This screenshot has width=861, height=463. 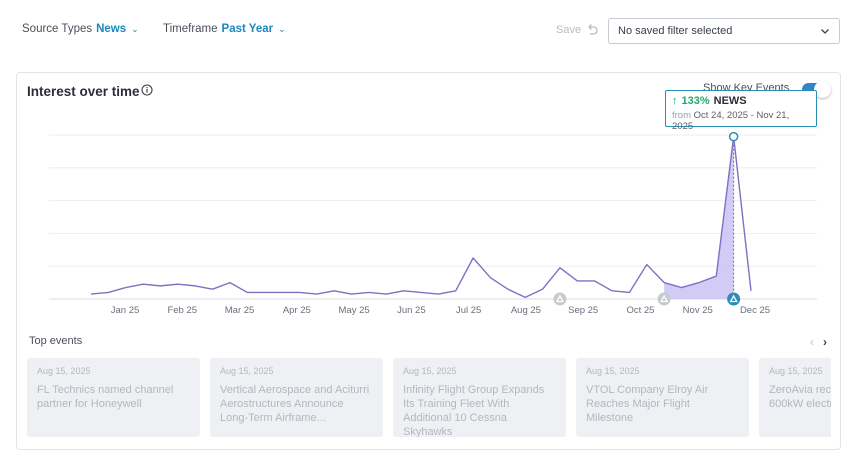 What do you see at coordinates (730, 101) in the screenshot?
I see `tooltip-source: NEWS` at bounding box center [730, 101].